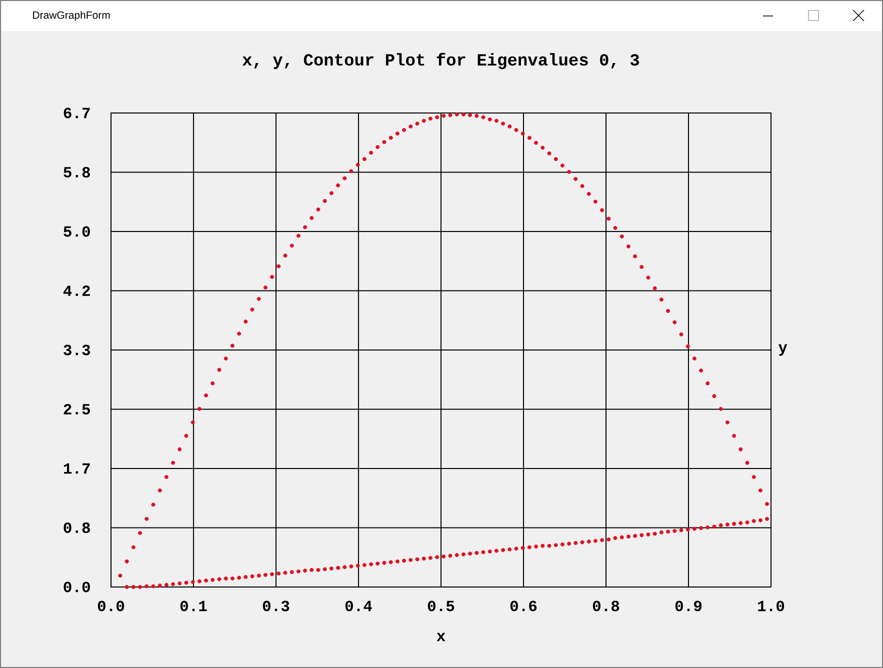  Describe the element at coordinates (440, 61) in the screenshot. I see `chart-title: x, y, Contour Plot for Eigenvalues 0, 3` at that location.